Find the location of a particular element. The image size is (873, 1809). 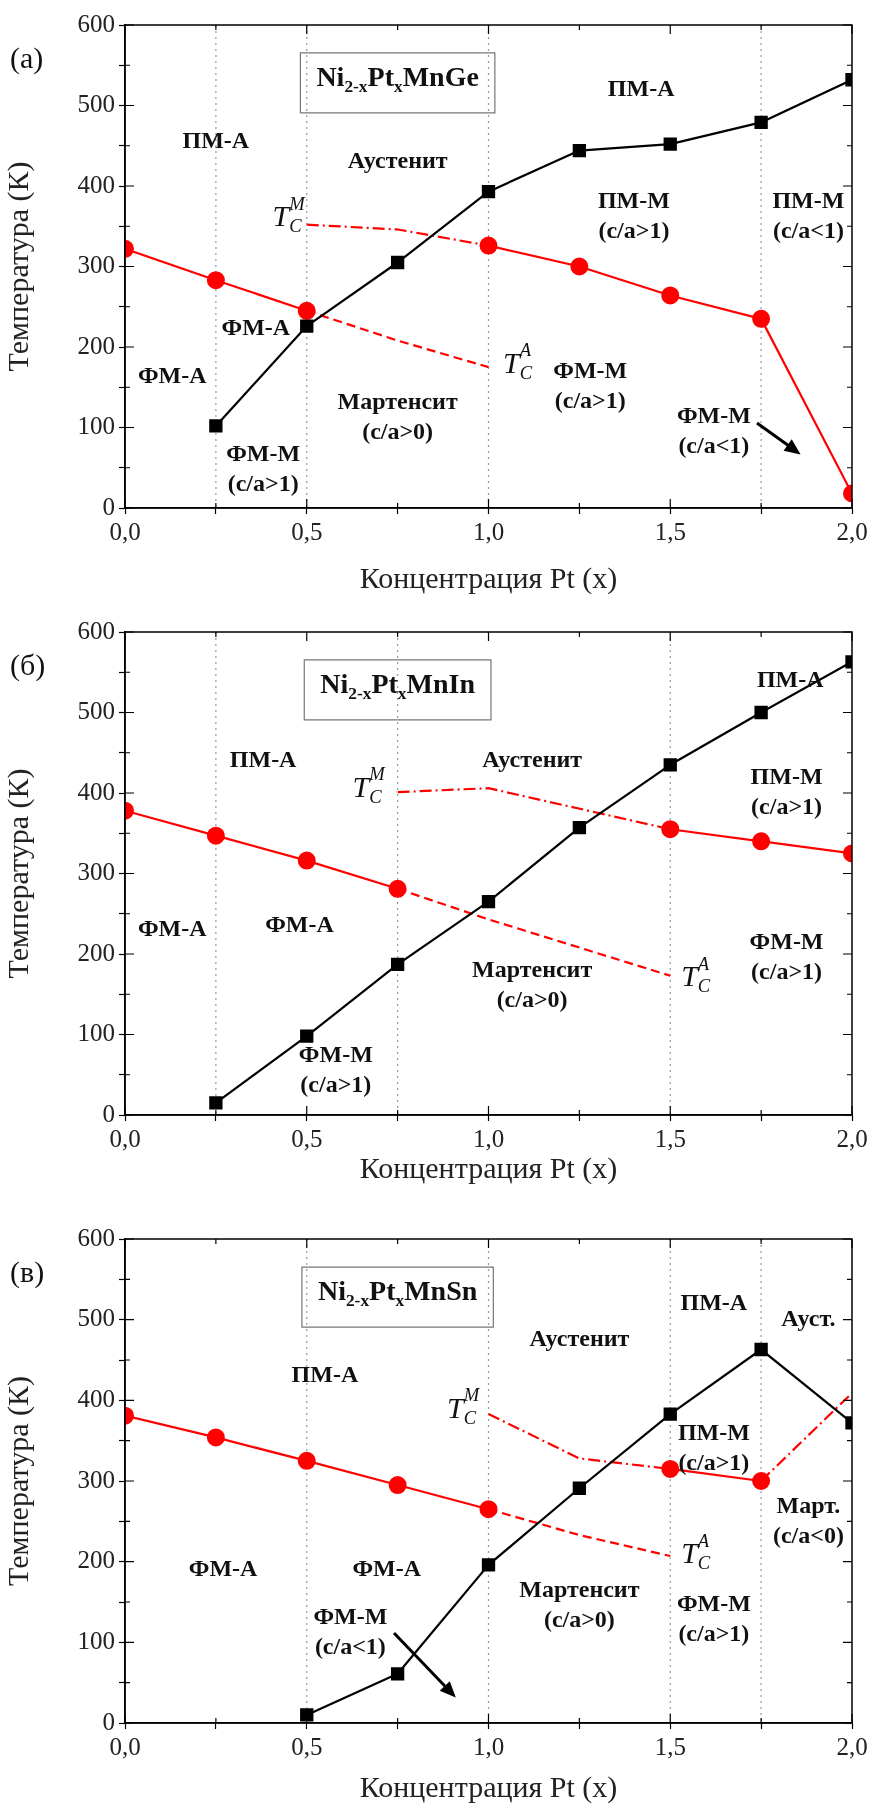

text: (б) is located at coordinates (28, 664).